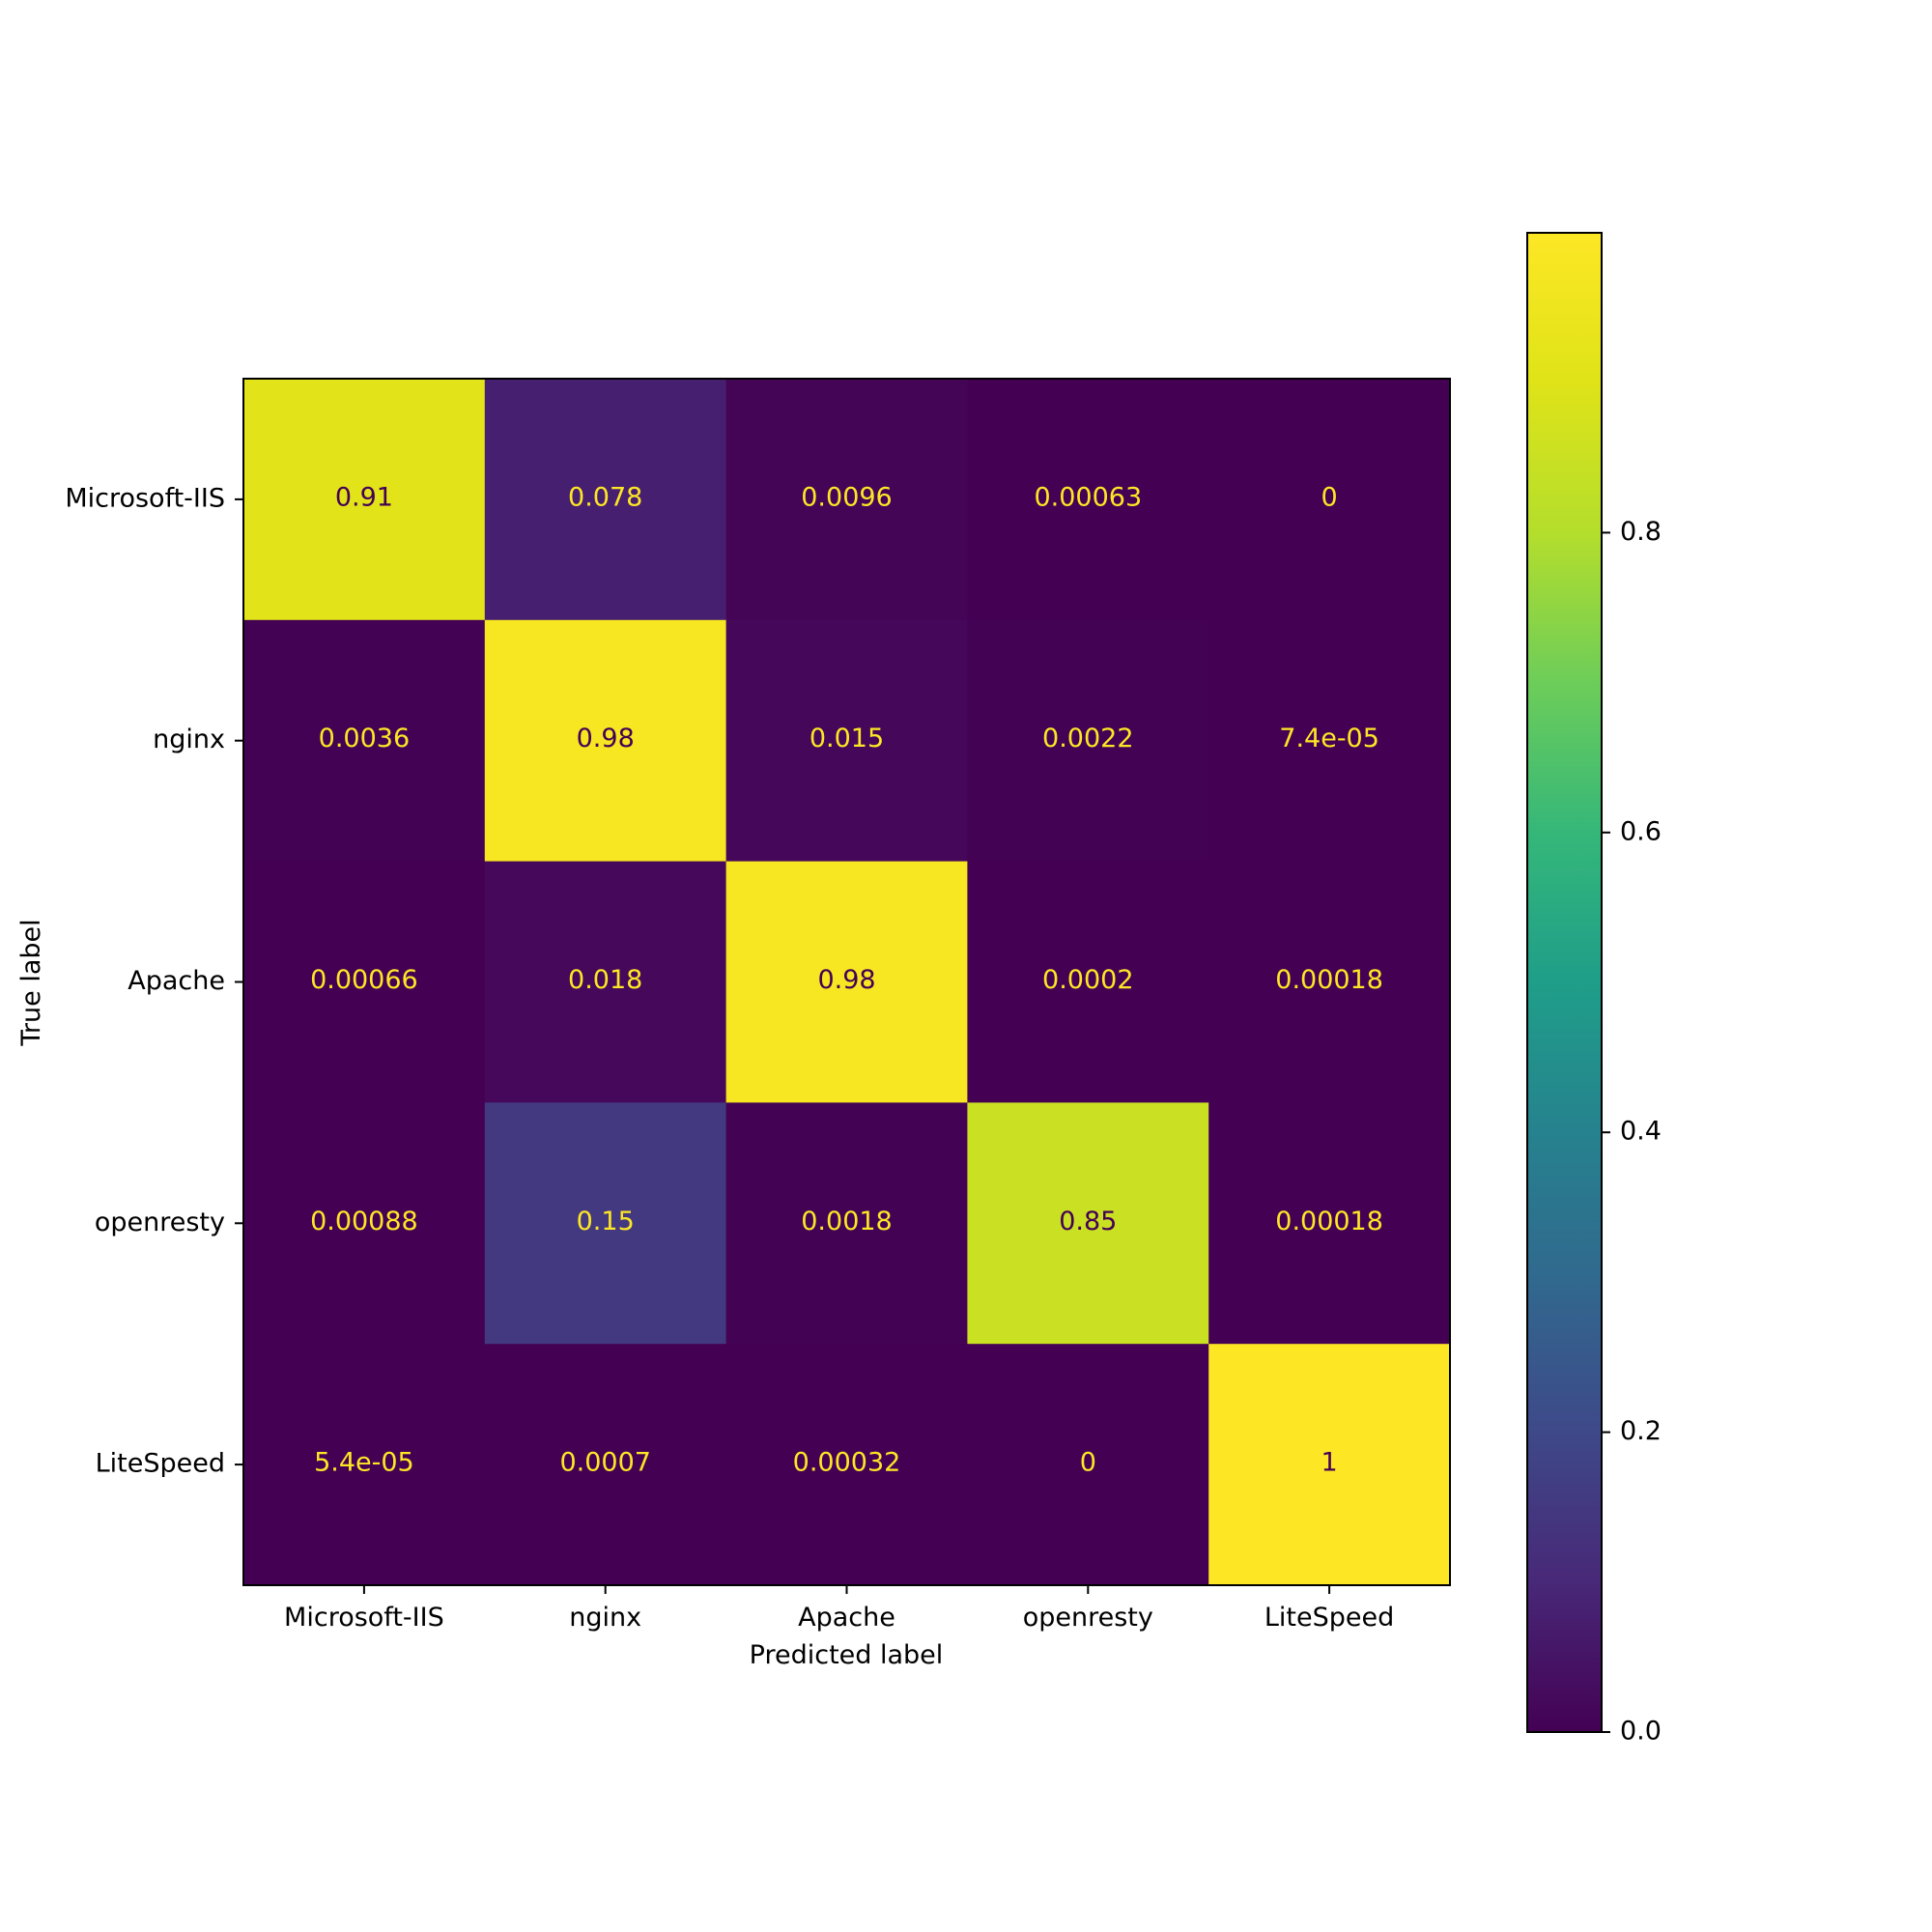  What do you see at coordinates (1641, 1431) in the screenshot?
I see `colorbar-tick-label: 0.2` at bounding box center [1641, 1431].